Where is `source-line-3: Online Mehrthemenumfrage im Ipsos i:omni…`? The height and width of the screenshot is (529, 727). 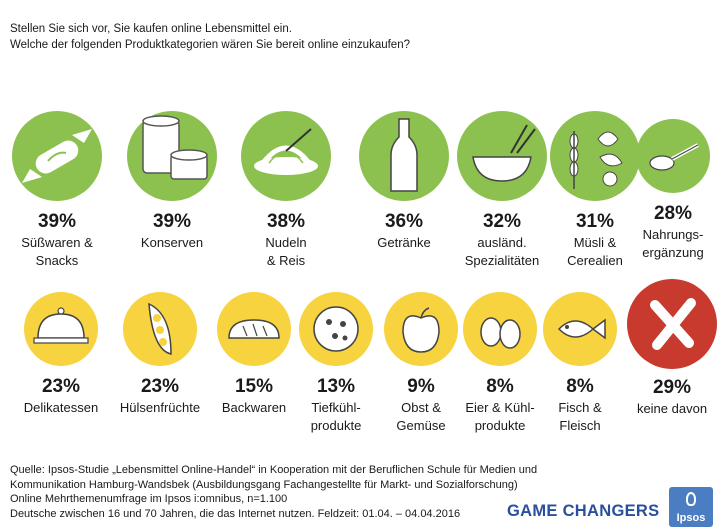 source-line-3: Online Mehrthemenumfrage im Ipsos i:omni… is located at coordinates (149, 499).